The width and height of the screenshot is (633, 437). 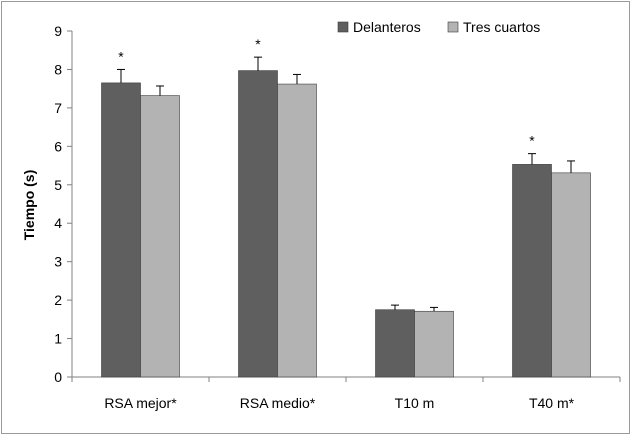 What do you see at coordinates (438, 27) in the screenshot?
I see `legend: Delanteros Tres cuartos` at bounding box center [438, 27].